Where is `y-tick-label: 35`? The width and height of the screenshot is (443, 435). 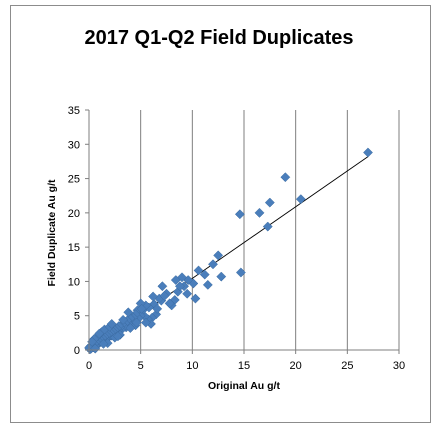 y-tick-label: 35 is located at coordinates (74, 111).